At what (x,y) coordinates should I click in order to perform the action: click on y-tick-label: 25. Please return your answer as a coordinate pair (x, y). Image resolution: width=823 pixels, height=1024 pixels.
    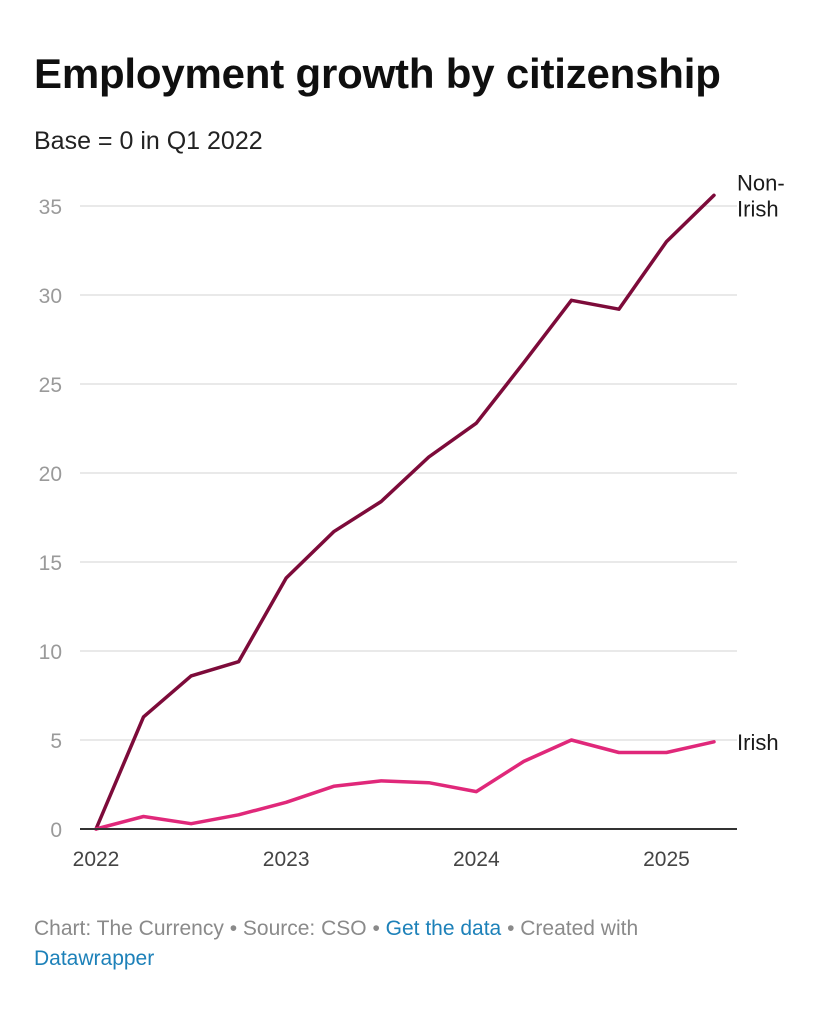
    Looking at the image, I should click on (50, 385).